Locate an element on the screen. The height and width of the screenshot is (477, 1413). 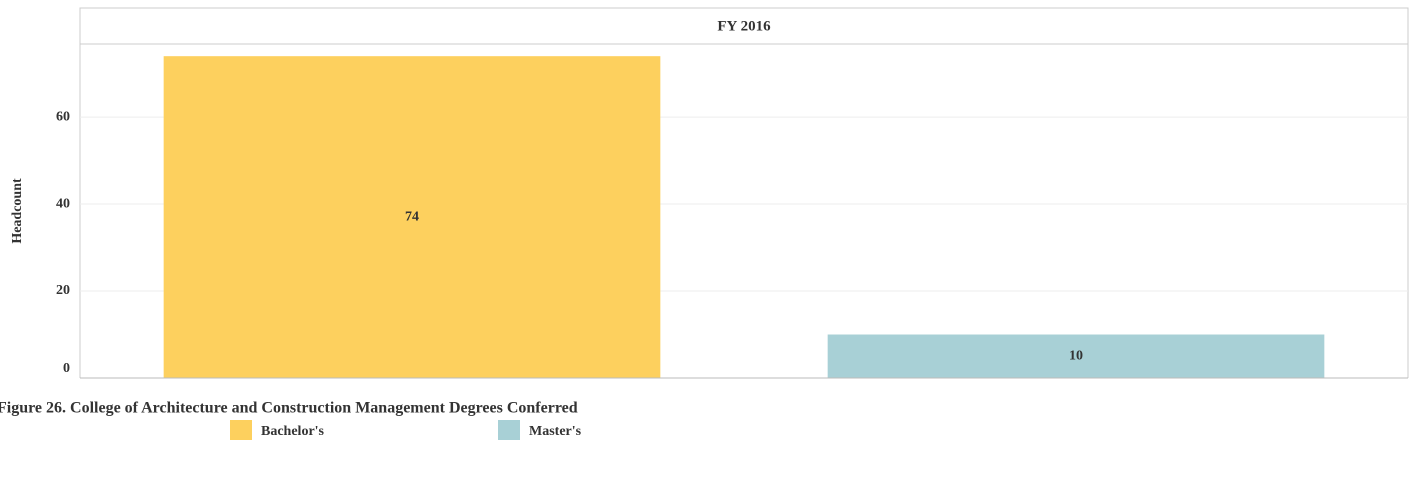
facet-header is located at coordinates (744, 26).